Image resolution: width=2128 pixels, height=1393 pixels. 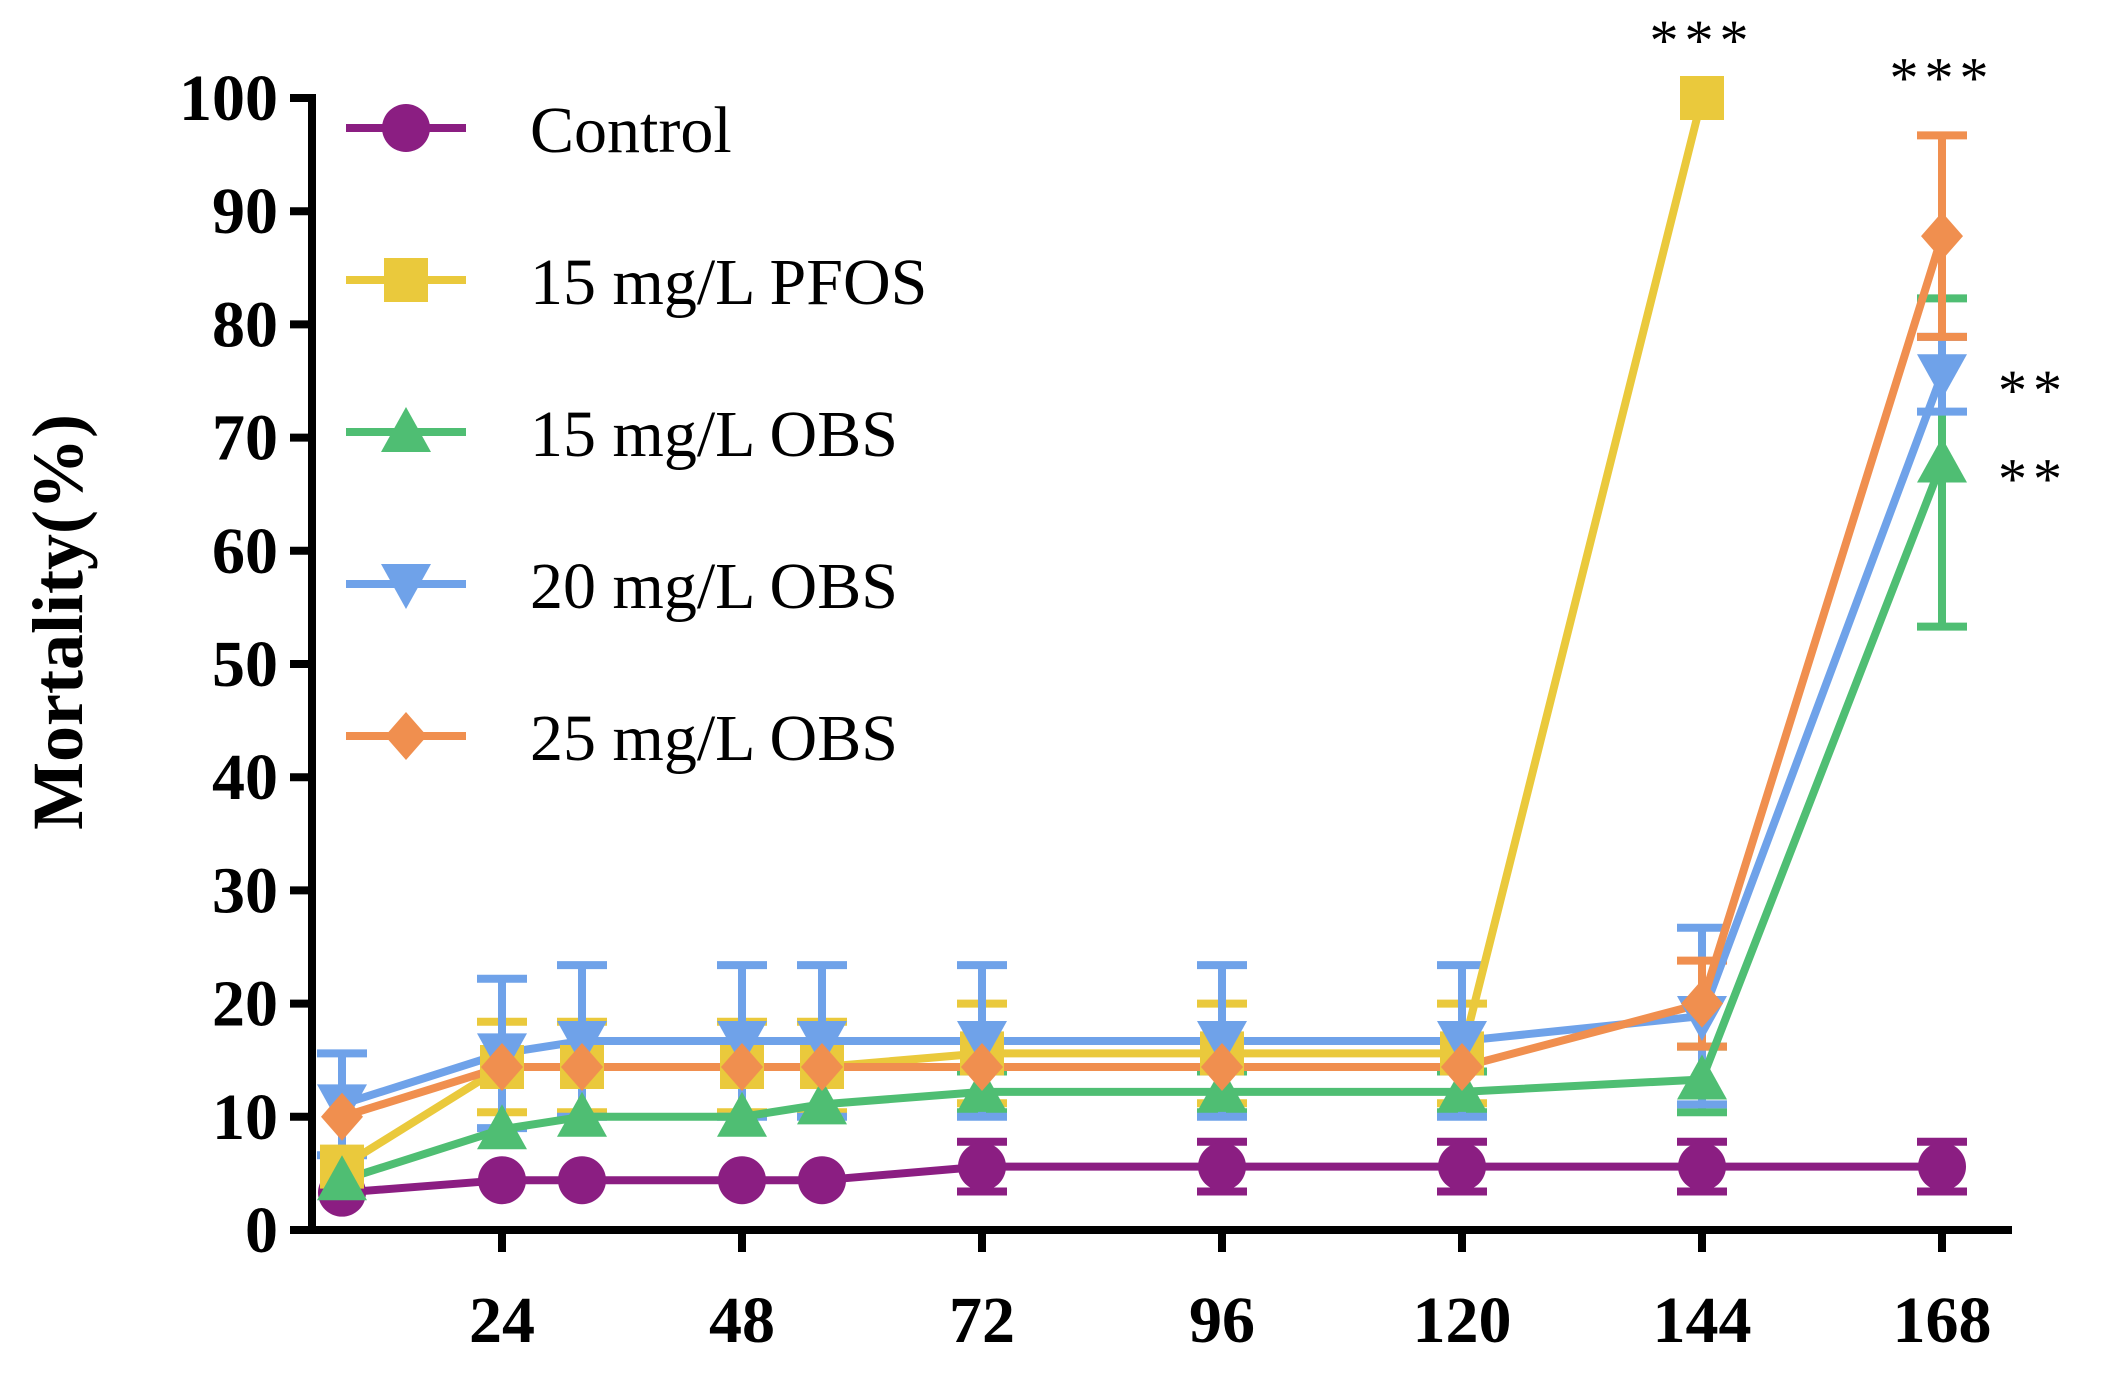 I want to click on legend-item-15-mg-l-obs: 15 mg/L OBS, so click(x=622, y=434).